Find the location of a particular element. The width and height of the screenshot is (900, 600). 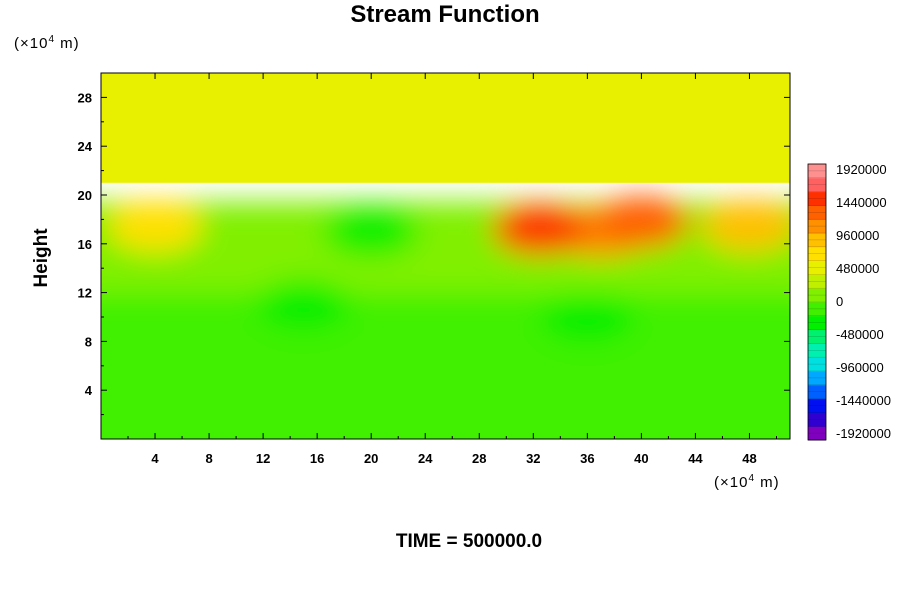

y-tick-label: 8 is located at coordinates (88, 341).